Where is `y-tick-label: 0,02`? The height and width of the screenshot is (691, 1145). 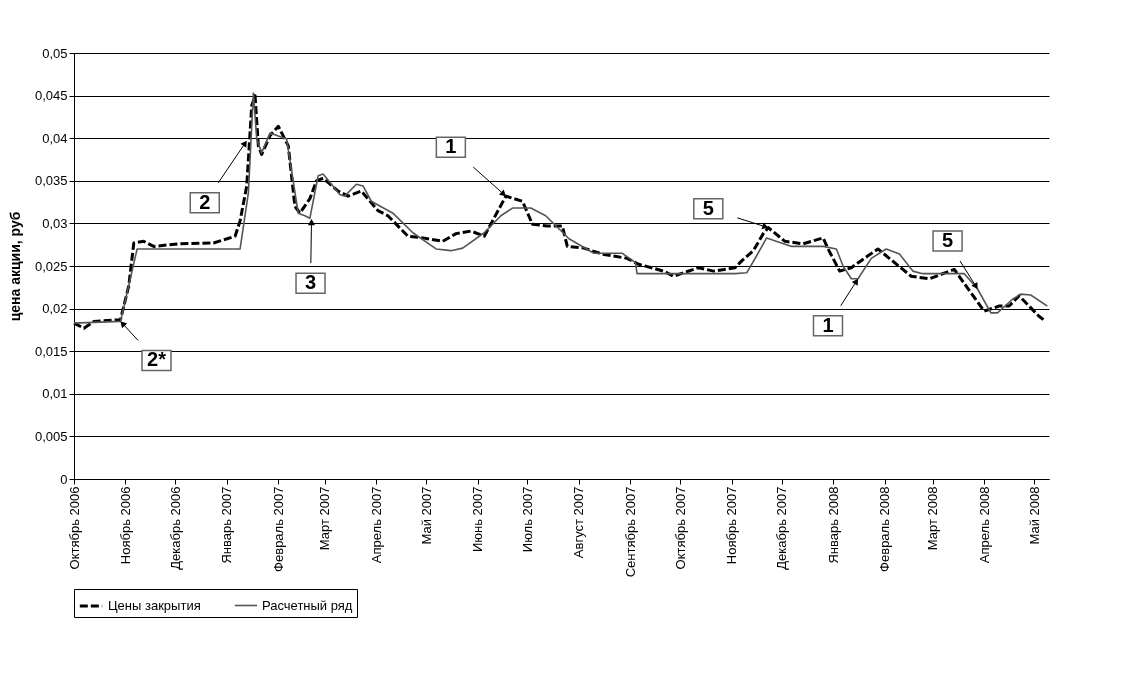 y-tick-label: 0,02 is located at coordinates (55, 309).